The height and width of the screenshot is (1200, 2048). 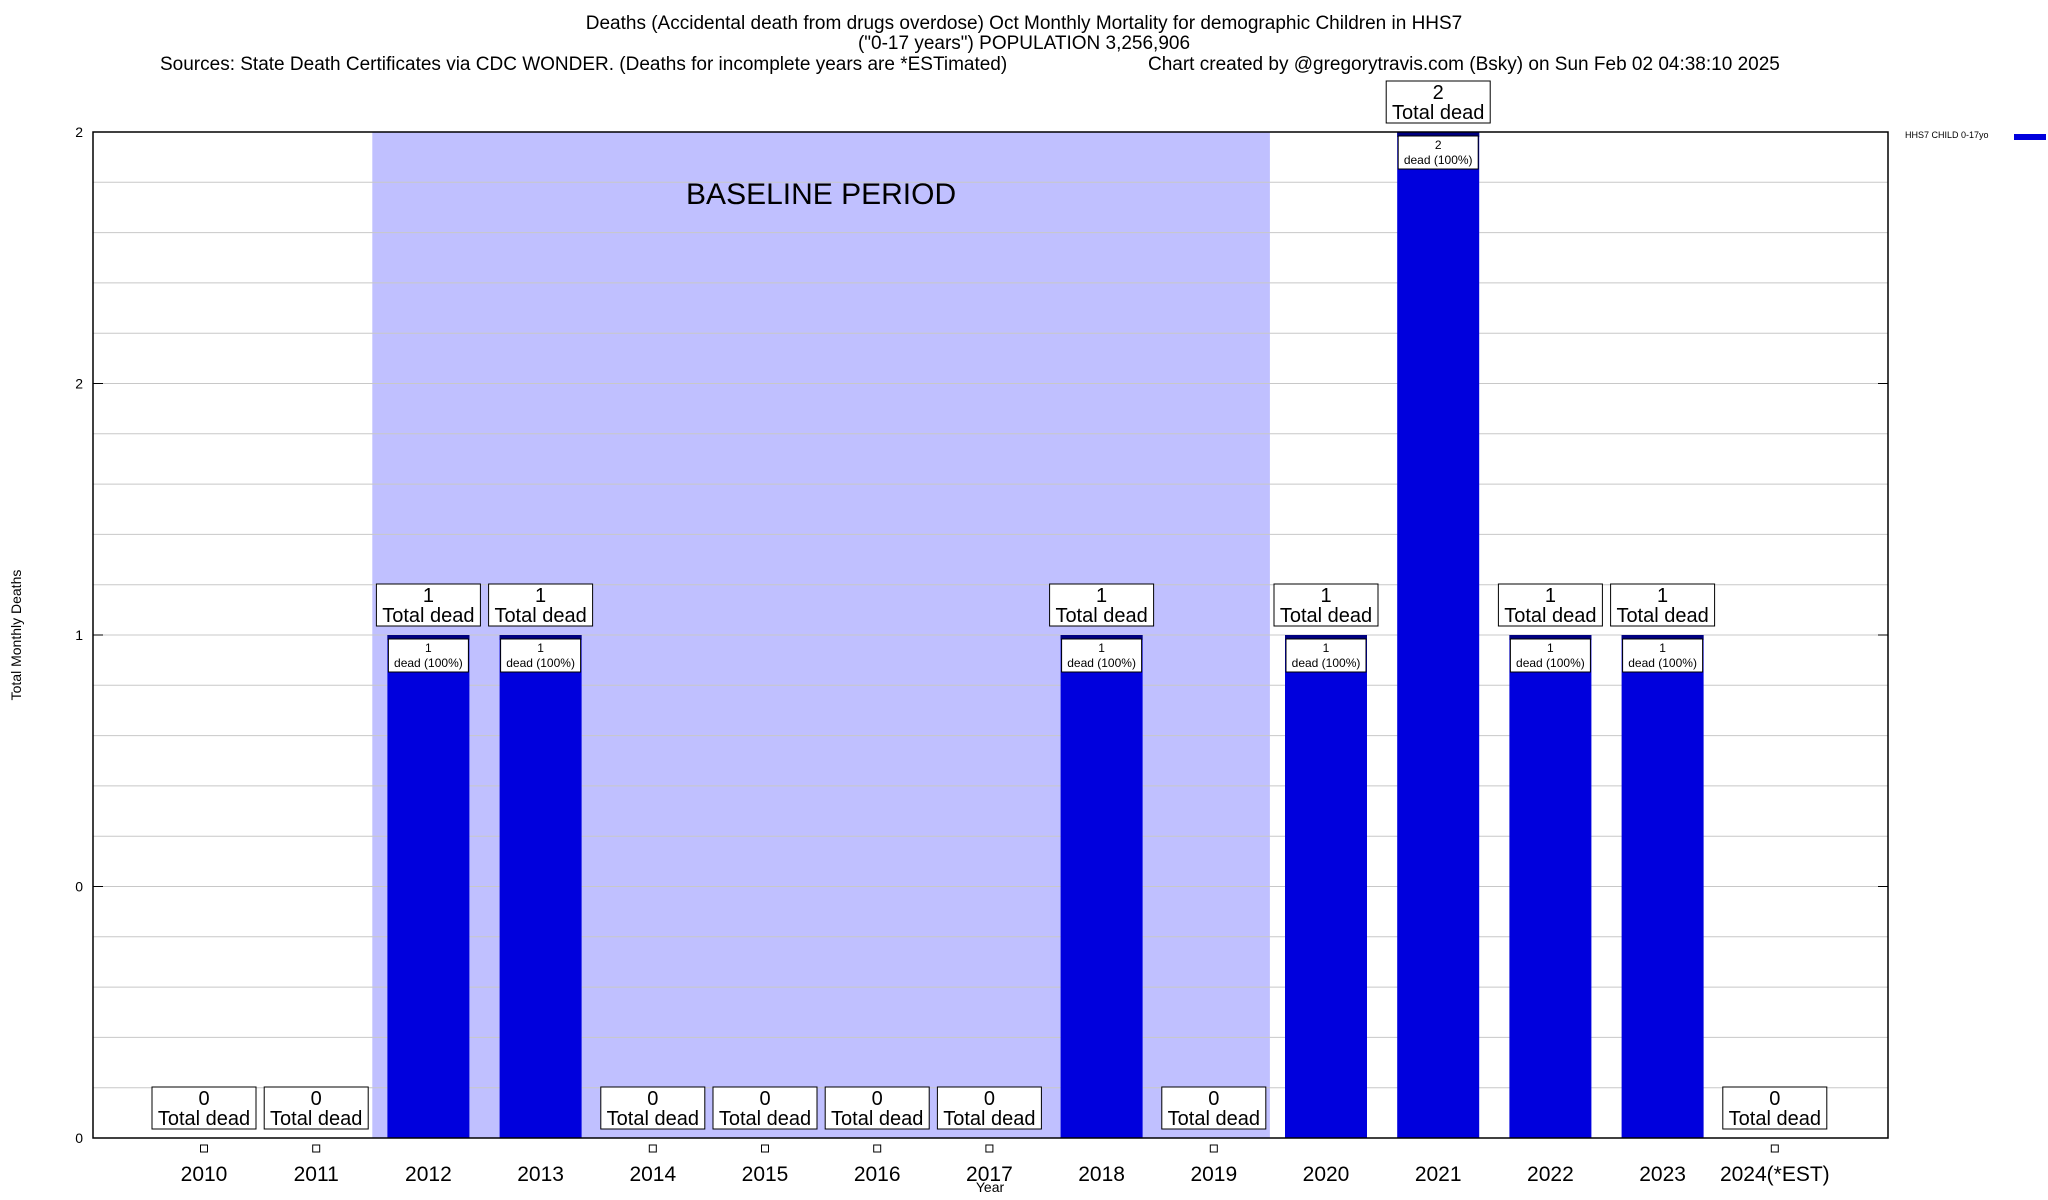 I want to click on total-label-text-2020: Total dead, so click(x=1326, y=616).